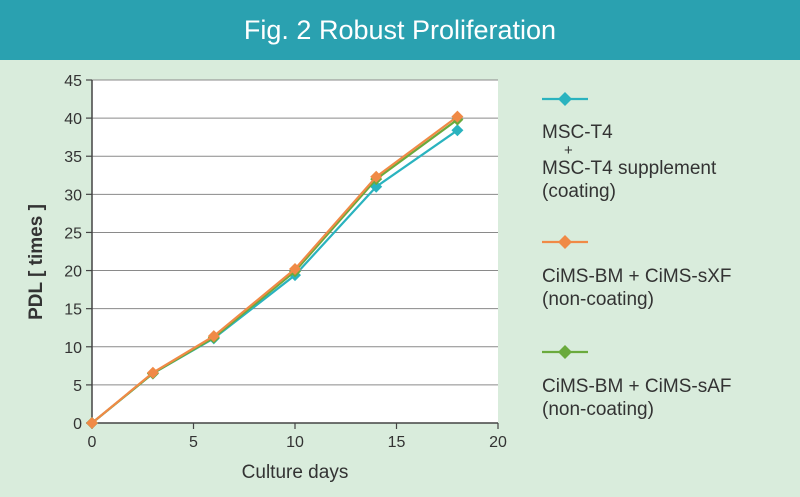  What do you see at coordinates (77, 424) in the screenshot?
I see `y-tick-label-0: 0` at bounding box center [77, 424].